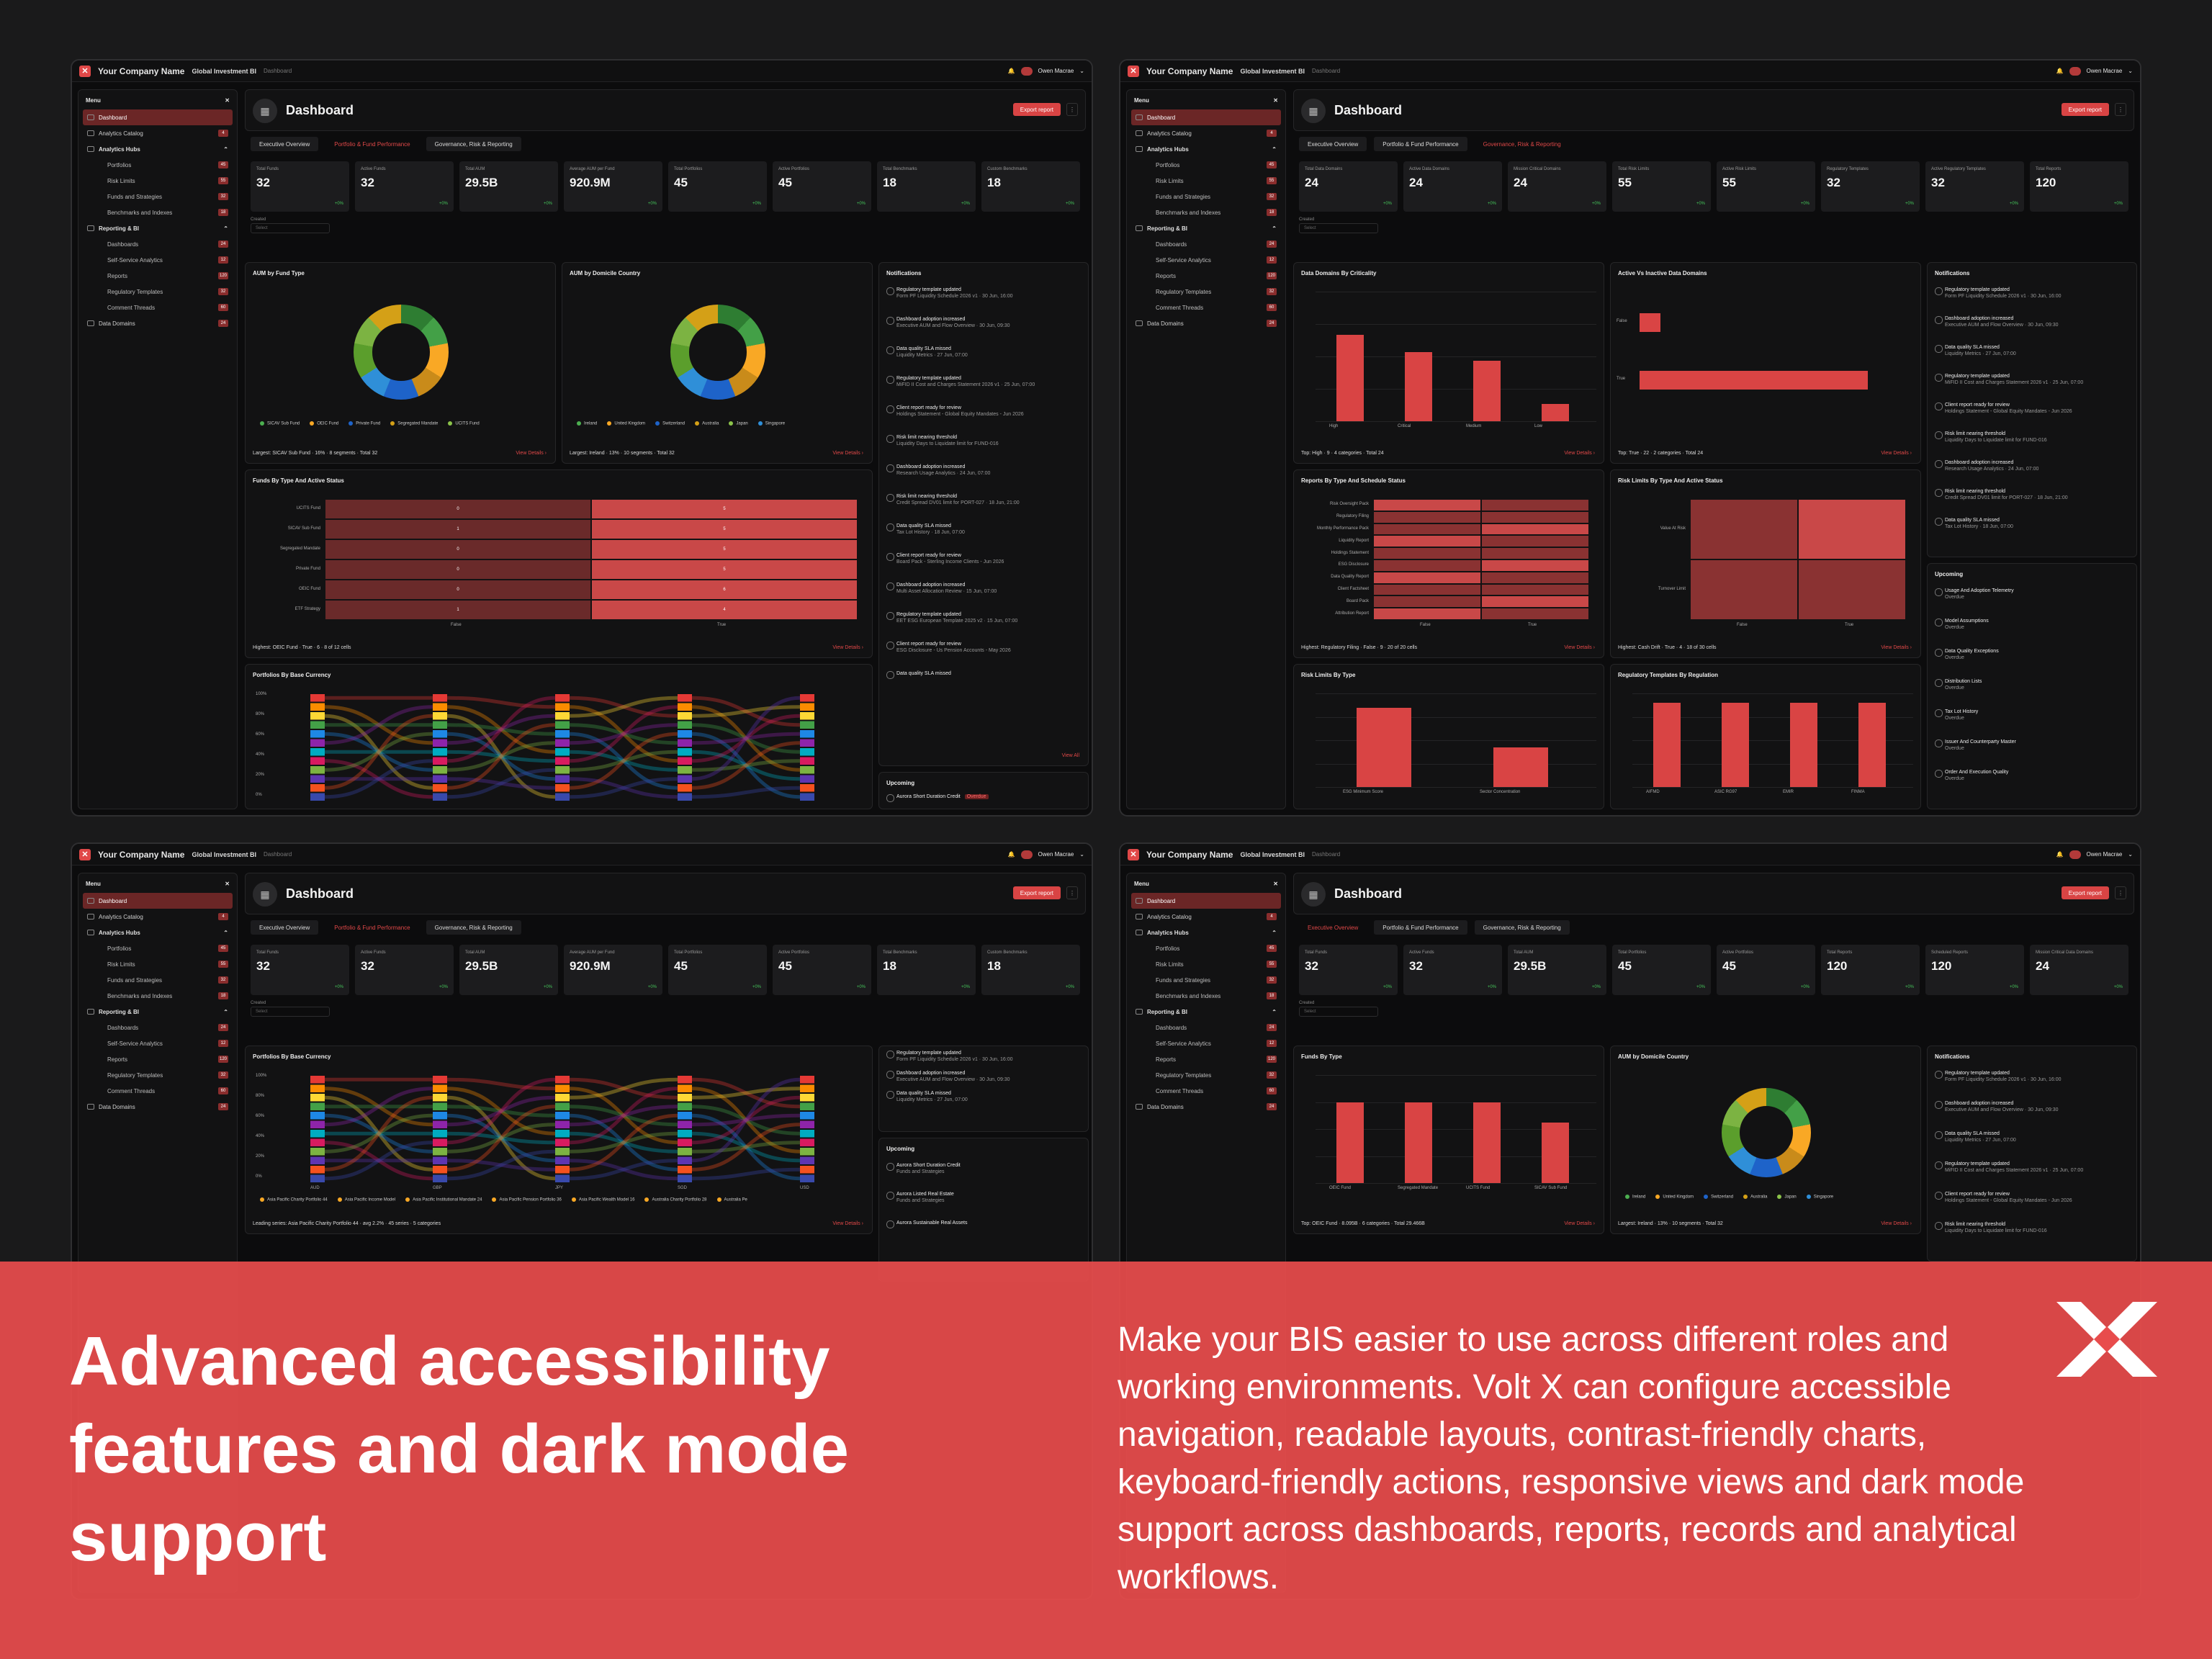  Describe the element at coordinates (2032, 654) in the screenshot. I see `notification-item: Data Quality Exceptions Overdue` at that location.